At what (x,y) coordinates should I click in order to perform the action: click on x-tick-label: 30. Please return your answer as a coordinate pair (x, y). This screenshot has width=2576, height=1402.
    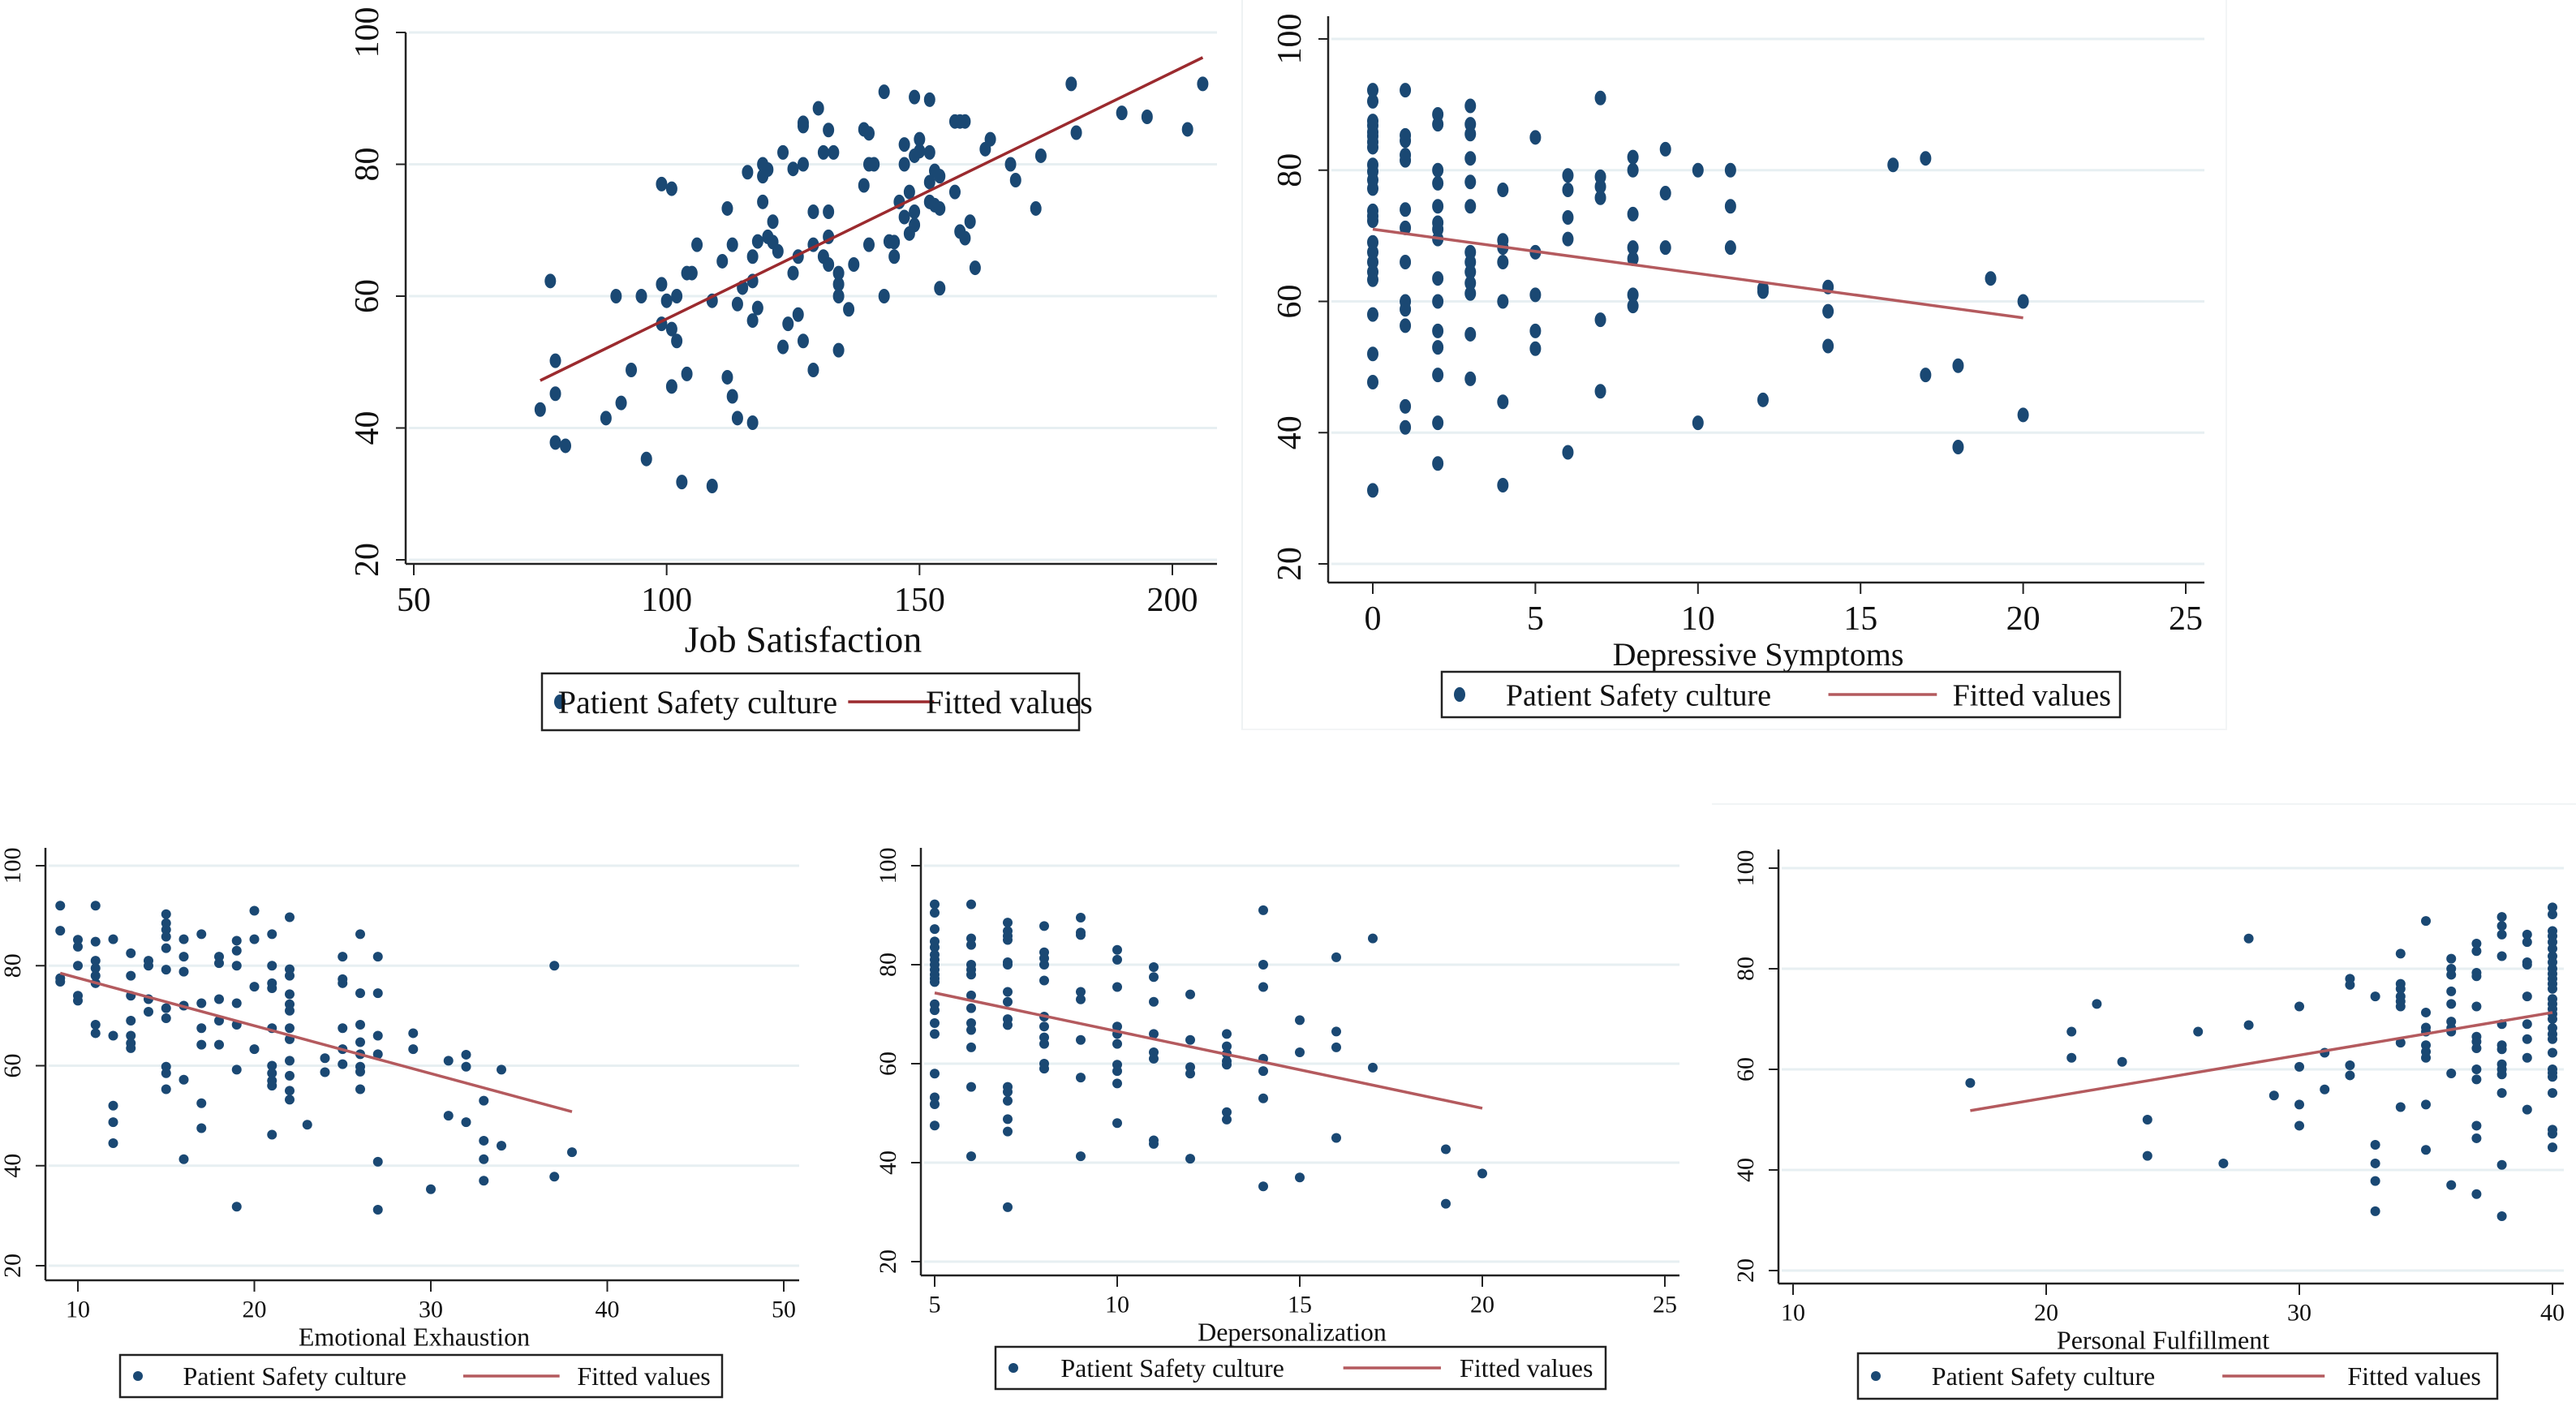
    Looking at the image, I should click on (431, 1310).